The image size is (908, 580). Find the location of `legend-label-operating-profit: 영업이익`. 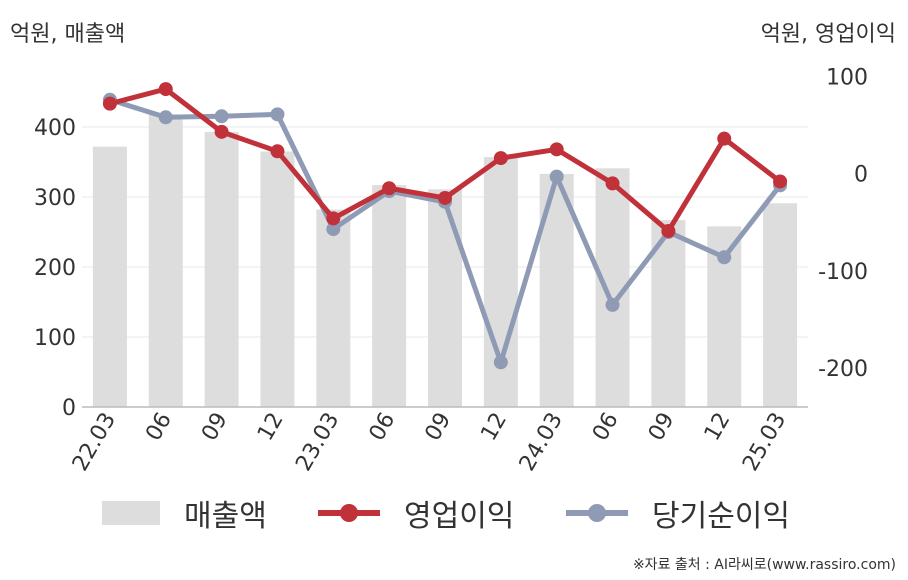

legend-label-operating-profit: 영업이익 is located at coordinates (459, 516).